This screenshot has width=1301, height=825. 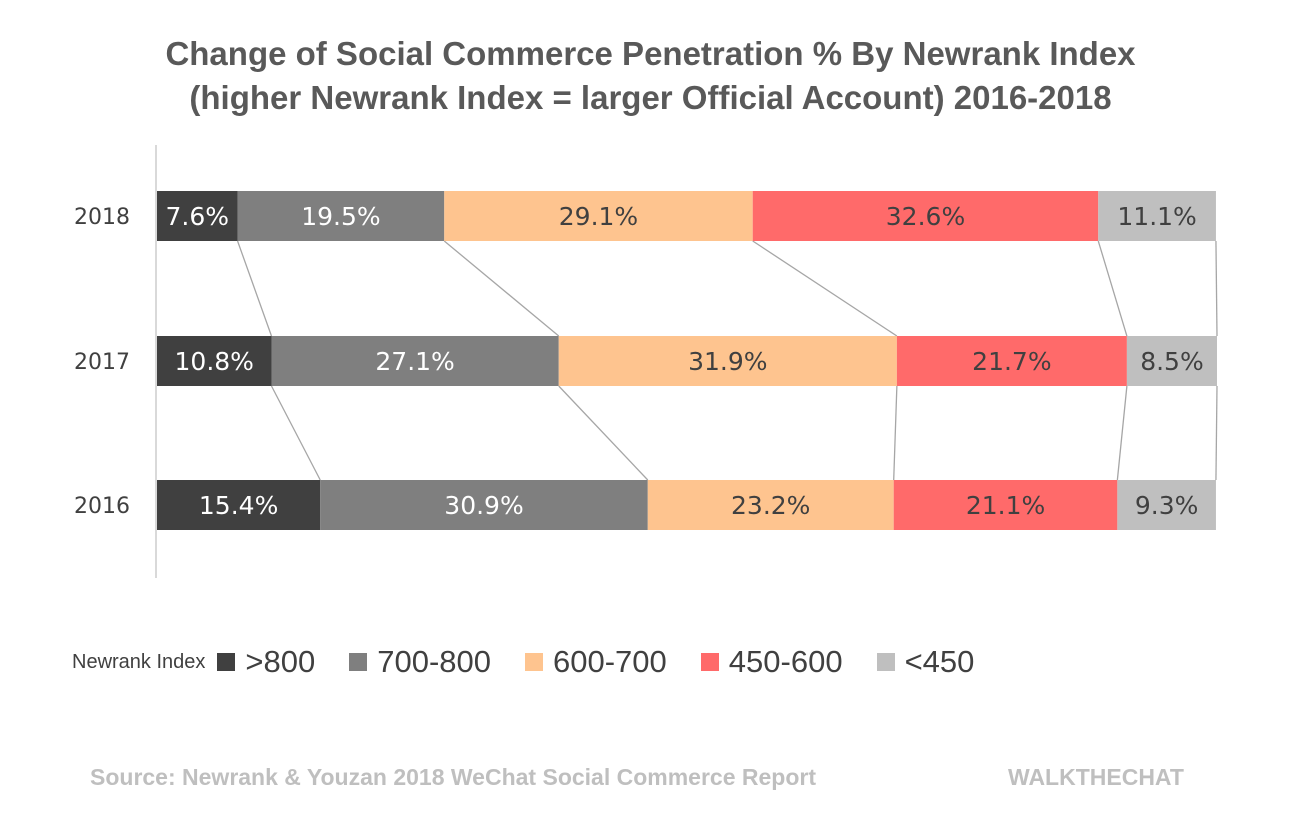 I want to click on legend-item-450-600: 450-600, so click(x=771, y=662).